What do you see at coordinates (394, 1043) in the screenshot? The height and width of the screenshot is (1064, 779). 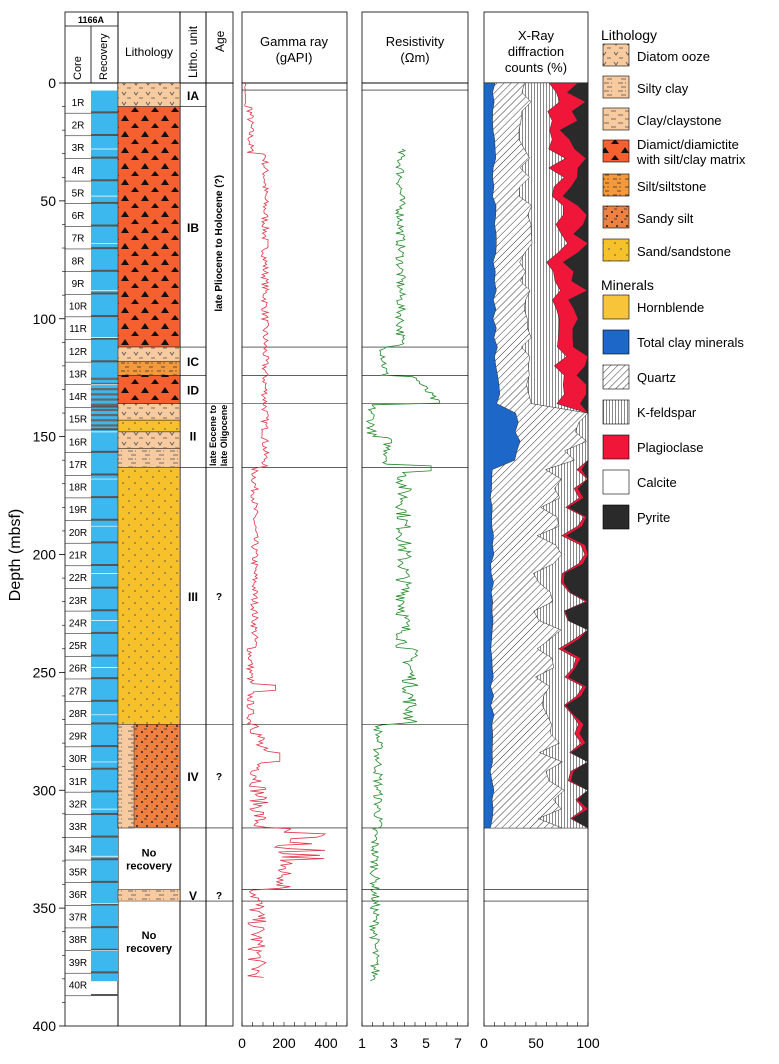 I see `resistivity-tick-label: 3` at bounding box center [394, 1043].